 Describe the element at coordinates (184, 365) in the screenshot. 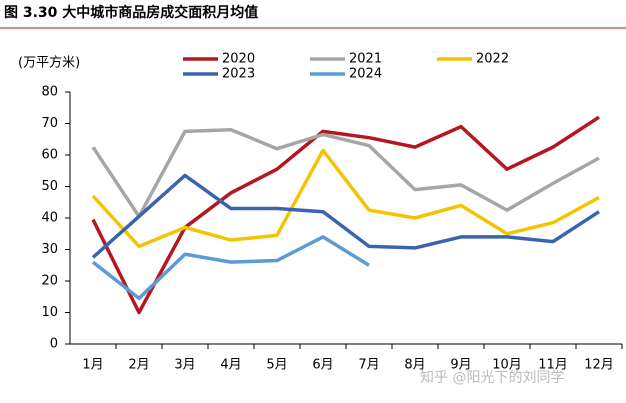

I see `x-tick-label: 3月` at that location.